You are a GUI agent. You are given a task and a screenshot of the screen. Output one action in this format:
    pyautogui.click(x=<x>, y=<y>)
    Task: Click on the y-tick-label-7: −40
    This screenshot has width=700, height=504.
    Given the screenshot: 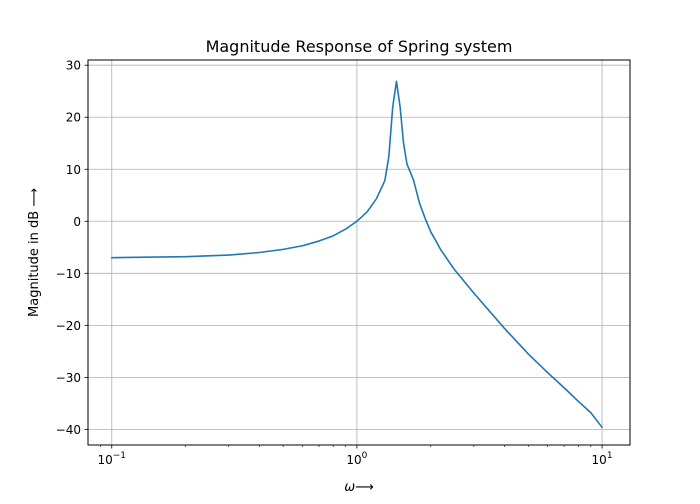 What is the action you would take?
    pyautogui.click(x=68, y=430)
    